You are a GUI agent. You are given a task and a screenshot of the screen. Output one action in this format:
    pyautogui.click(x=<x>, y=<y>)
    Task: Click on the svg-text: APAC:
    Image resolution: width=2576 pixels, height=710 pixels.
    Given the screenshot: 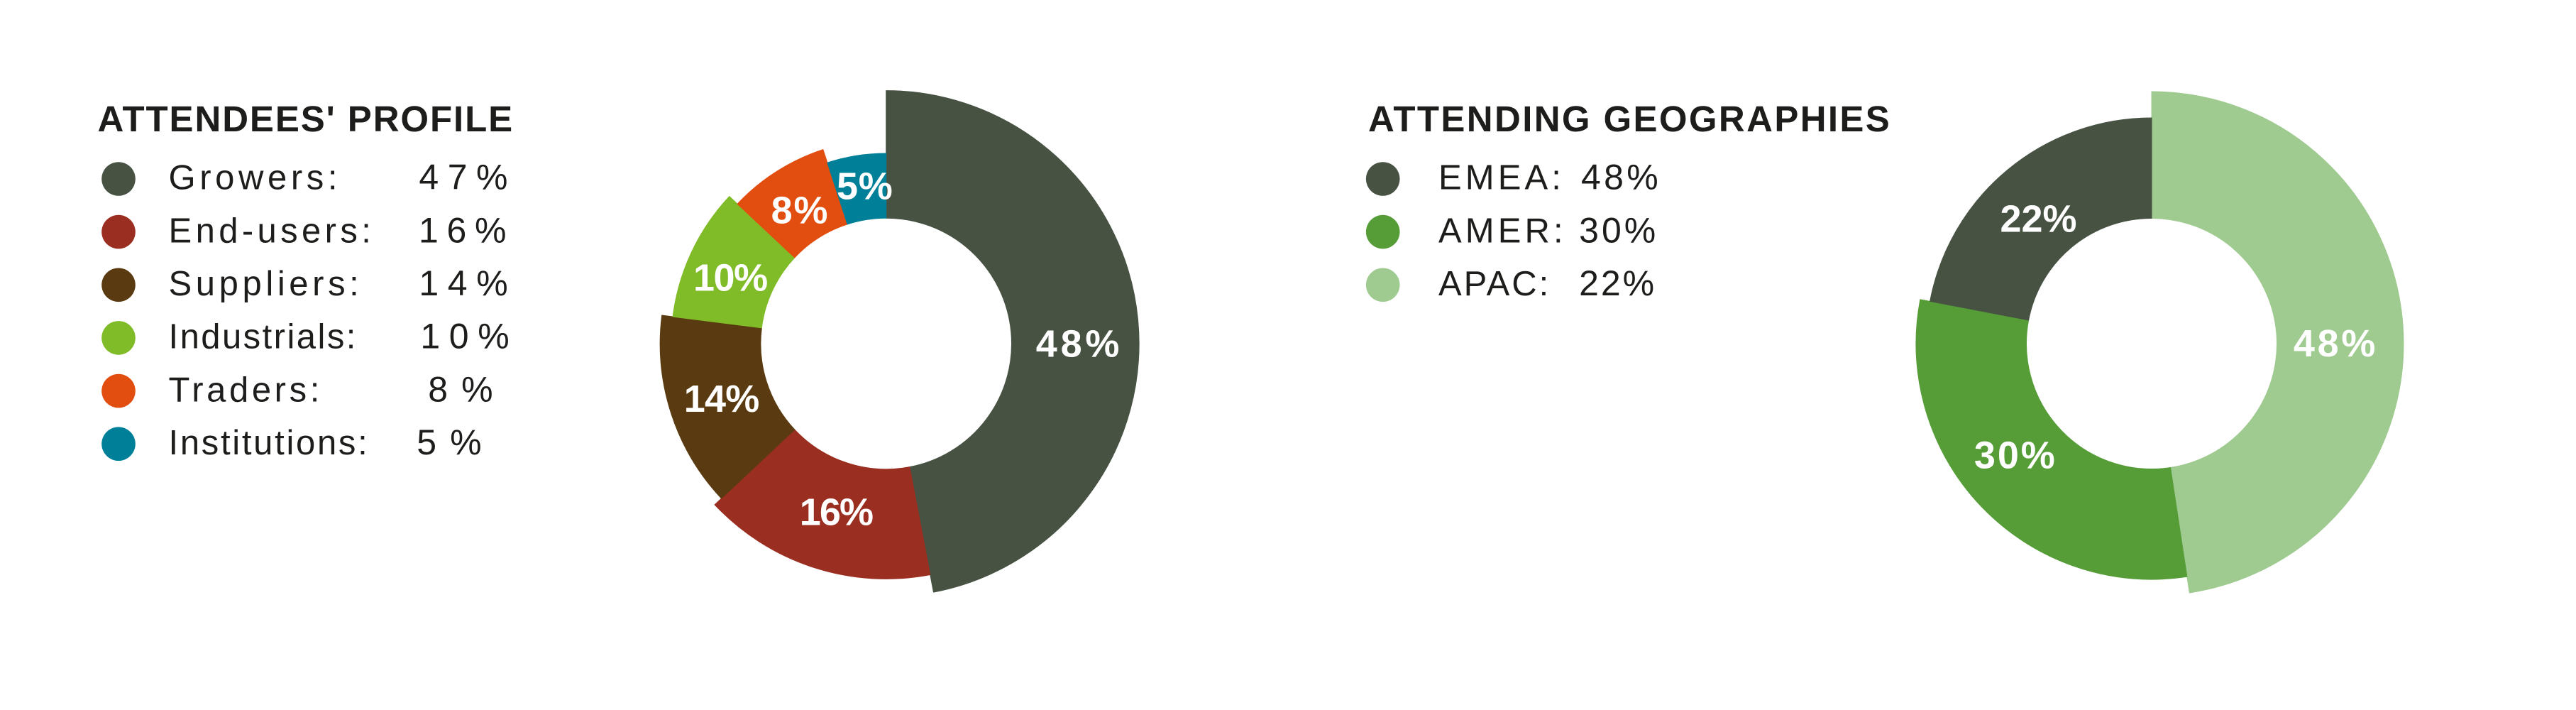 What is the action you would take?
    pyautogui.click(x=1494, y=284)
    